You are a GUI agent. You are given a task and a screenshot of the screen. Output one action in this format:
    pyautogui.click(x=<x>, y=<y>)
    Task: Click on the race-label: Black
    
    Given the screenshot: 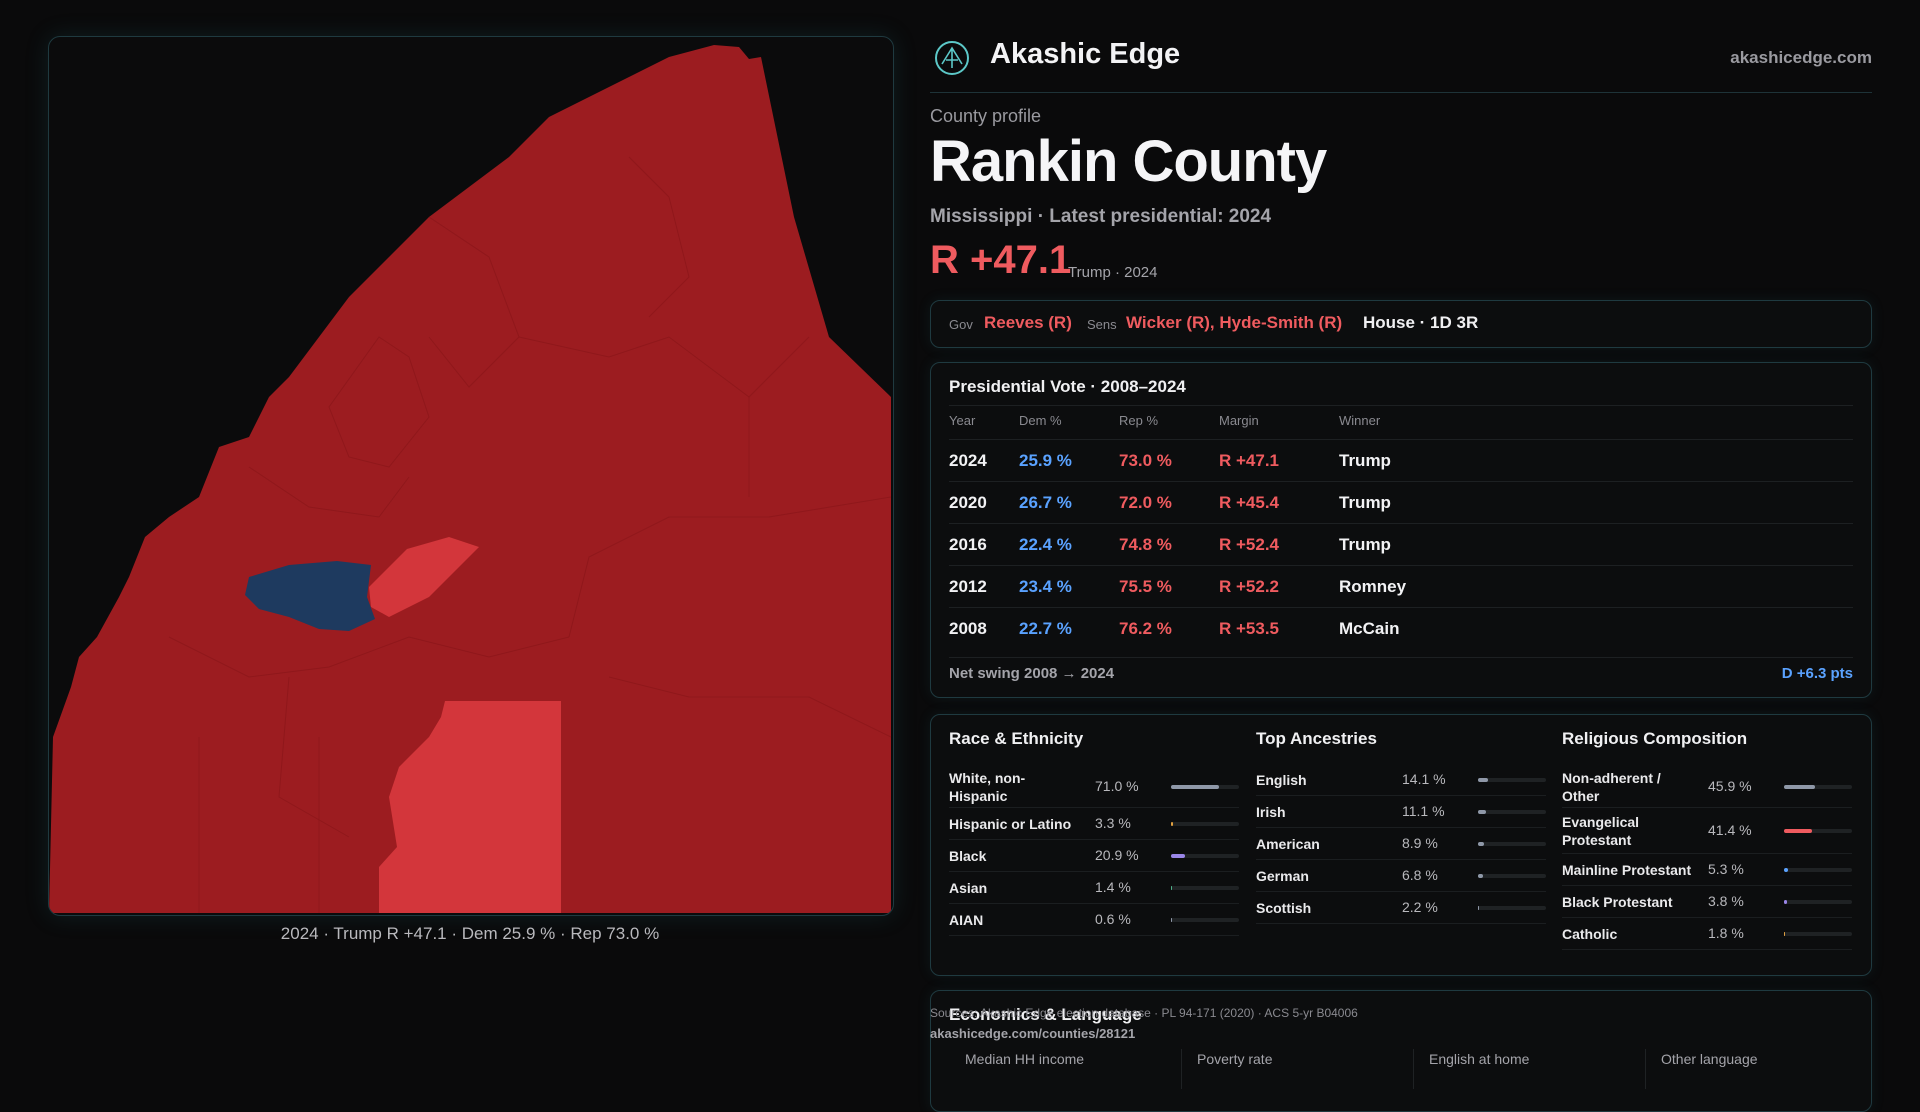 What is the action you would take?
    pyautogui.click(x=968, y=856)
    